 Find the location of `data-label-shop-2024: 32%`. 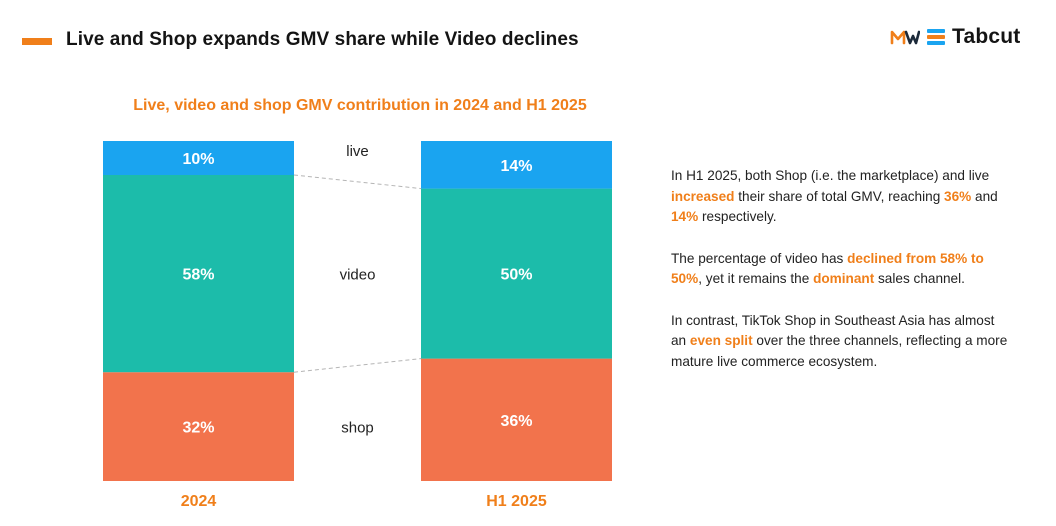

data-label-shop-2024: 32% is located at coordinates (198, 428).